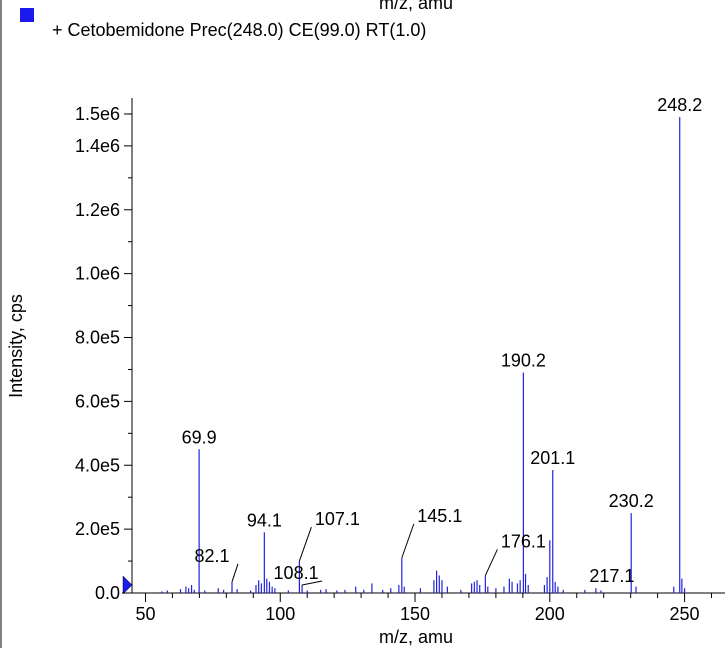 Image resolution: width=725 pixels, height=648 pixels. What do you see at coordinates (415, 614) in the screenshot?
I see `x-tick-label: 150` at bounding box center [415, 614].